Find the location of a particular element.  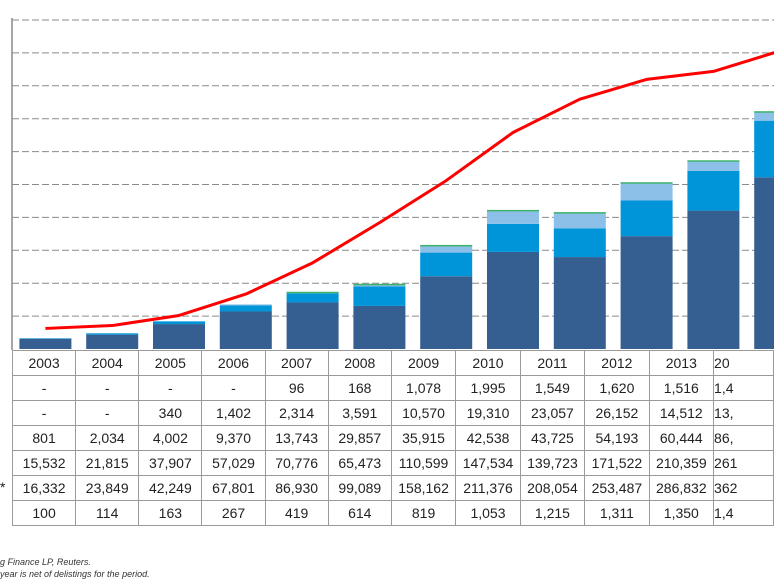

bar-segment-2010-s3 is located at coordinates (513, 217).